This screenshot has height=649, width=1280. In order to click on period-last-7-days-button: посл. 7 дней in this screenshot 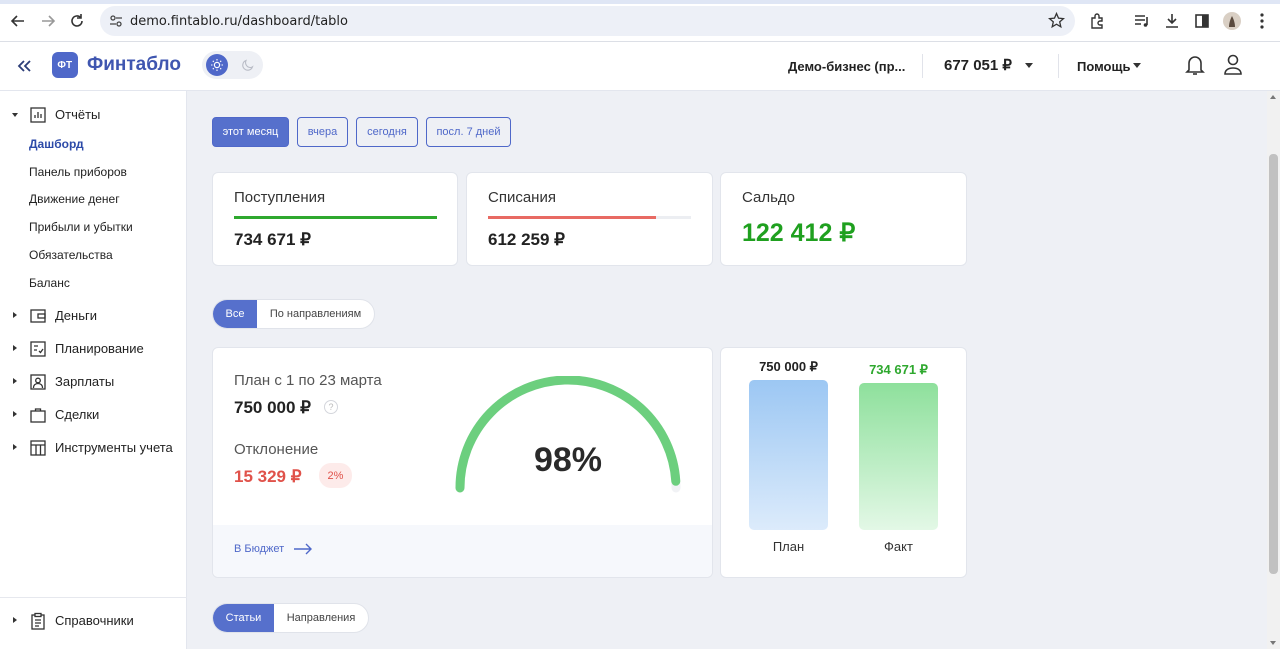, I will do `click(468, 132)`.